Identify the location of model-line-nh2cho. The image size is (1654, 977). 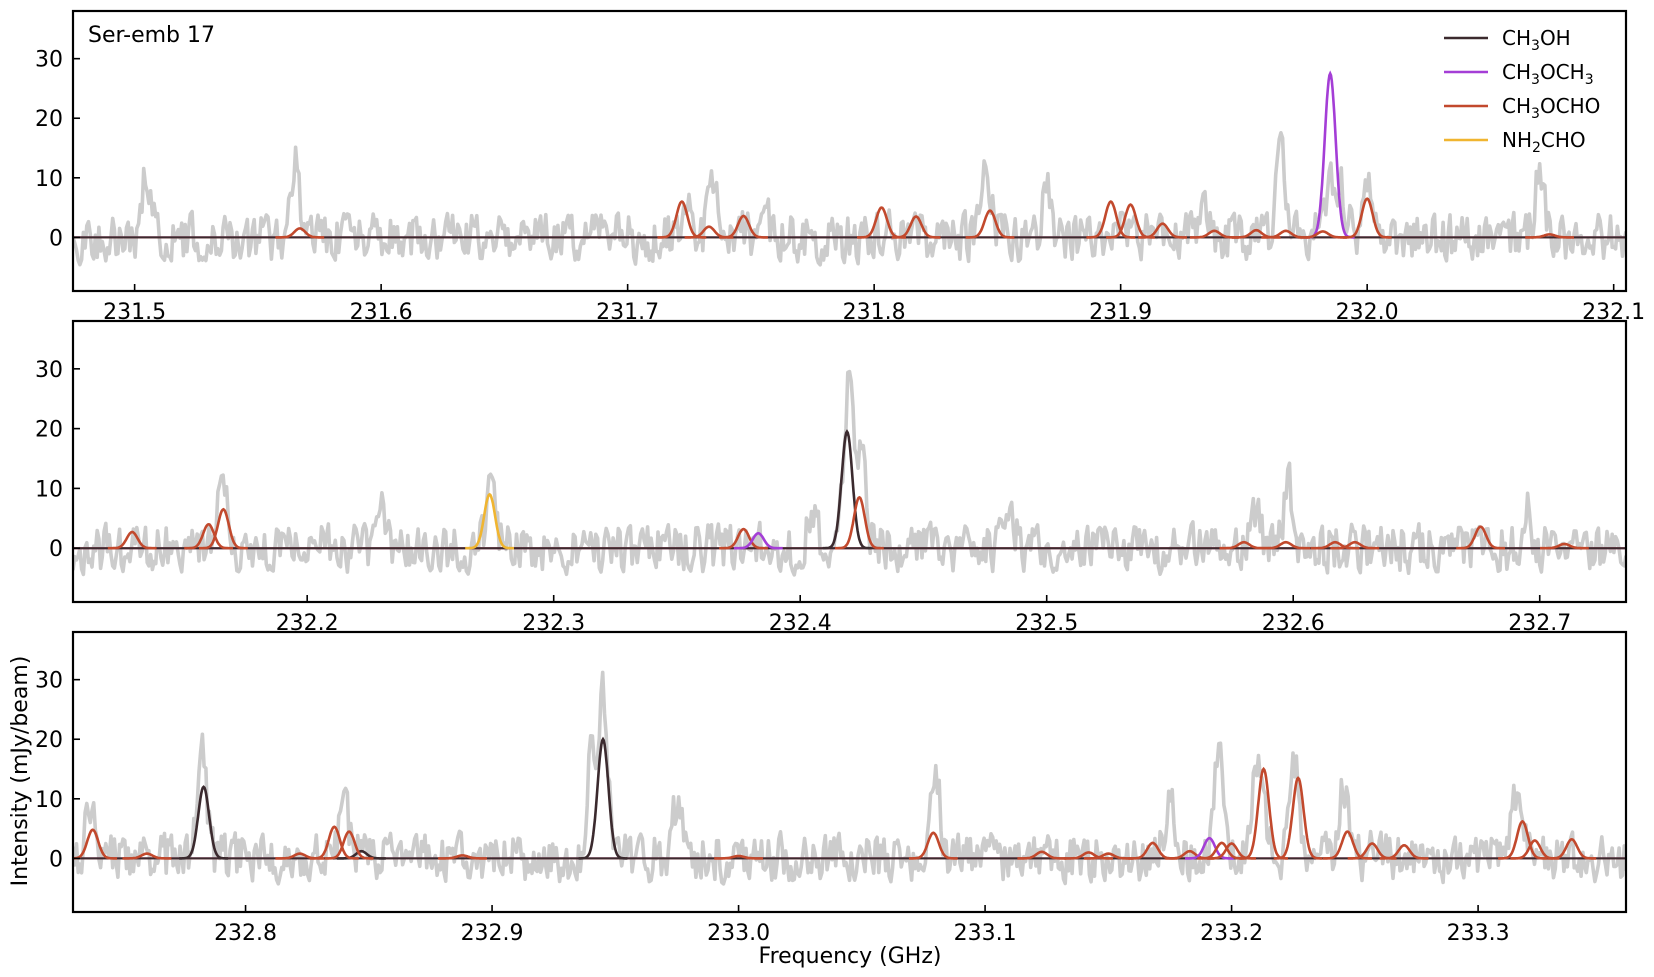
(489, 521).